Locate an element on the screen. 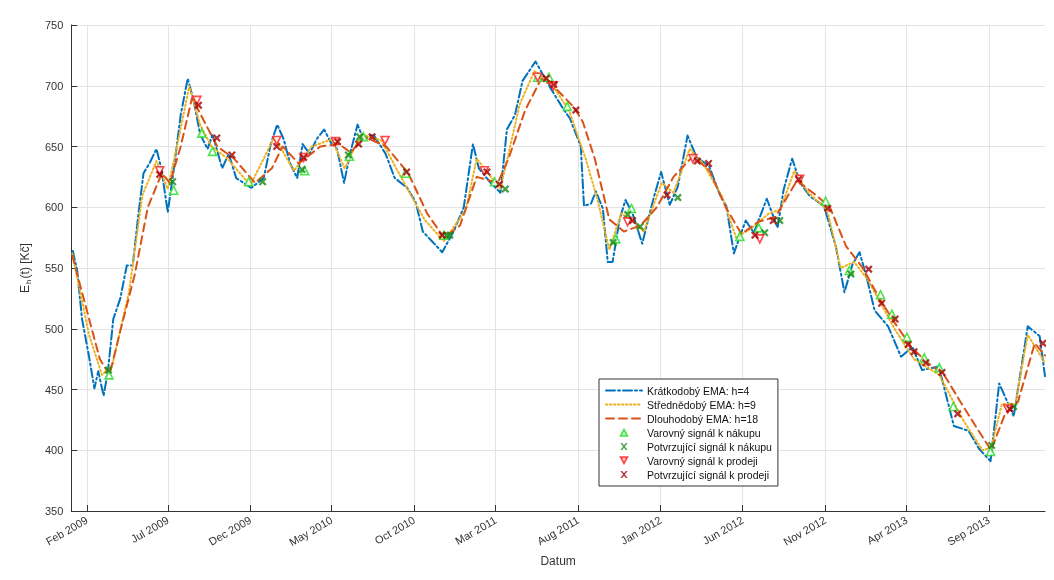 This screenshot has width=1054, height=580. x-tick-label: Aug 2011 is located at coordinates (558, 530).